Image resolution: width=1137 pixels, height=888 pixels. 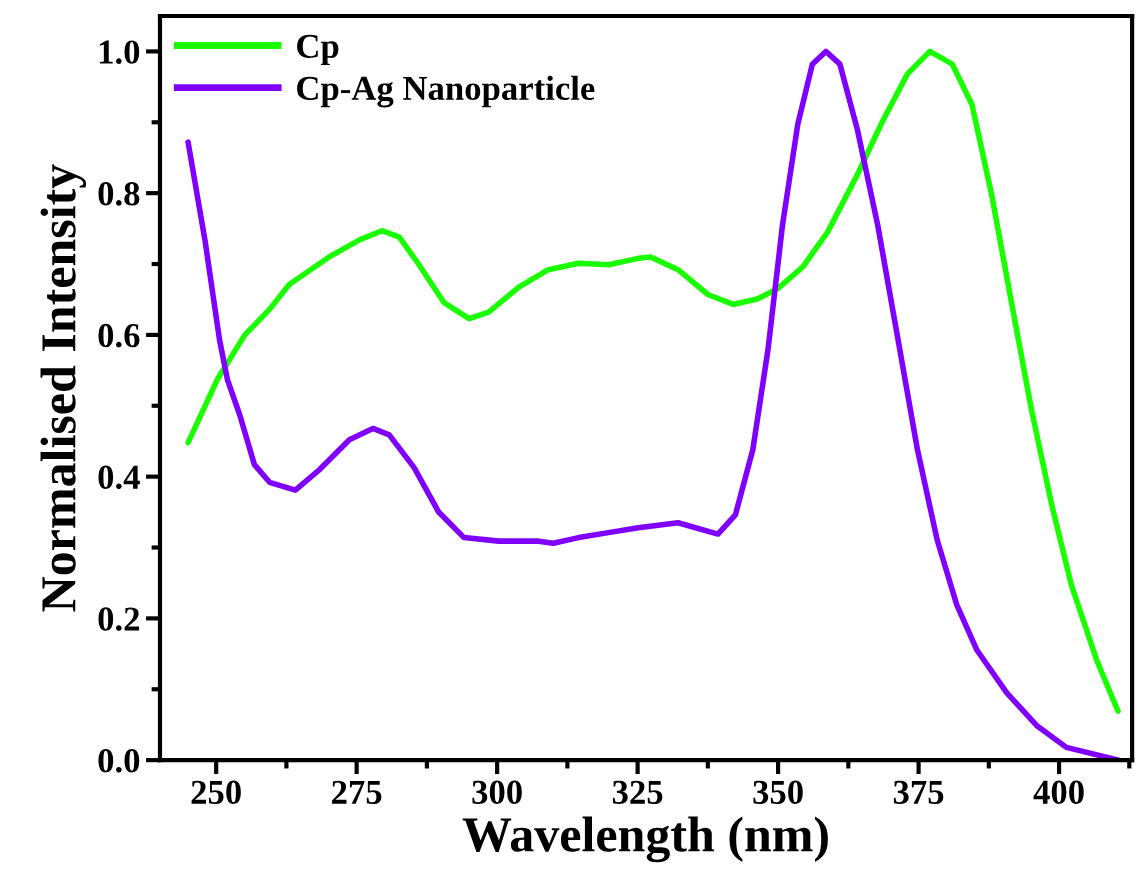 I want to click on x-tick-label: 375, so click(x=918, y=792).